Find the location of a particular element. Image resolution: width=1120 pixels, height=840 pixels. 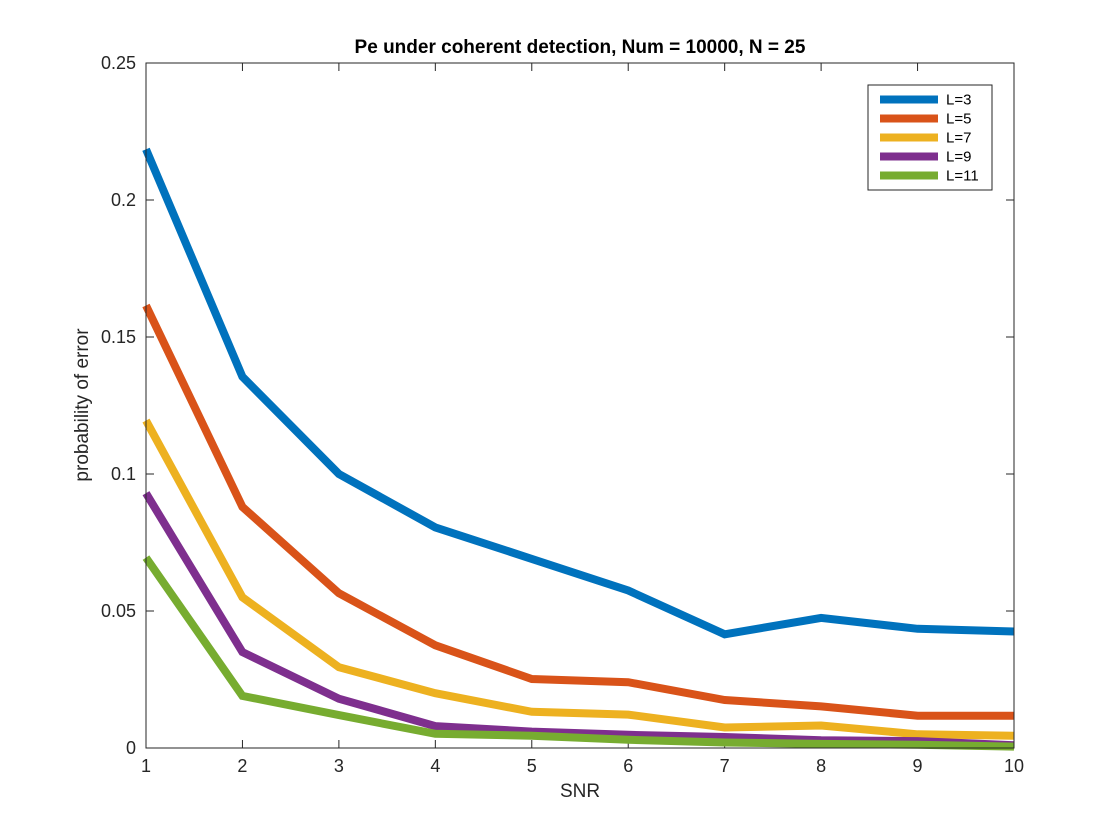

x-tick-label: 9 is located at coordinates (918, 766).